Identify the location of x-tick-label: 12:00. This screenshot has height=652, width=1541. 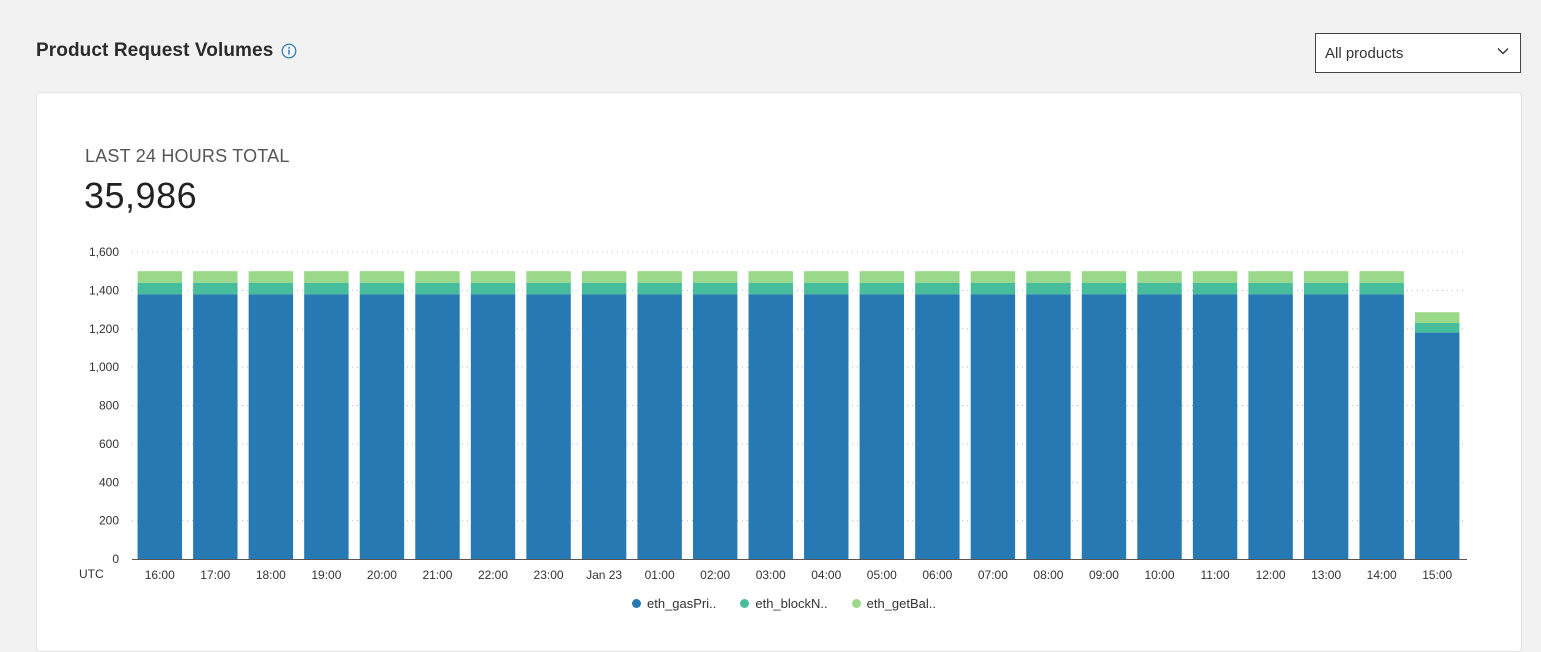
(1271, 575).